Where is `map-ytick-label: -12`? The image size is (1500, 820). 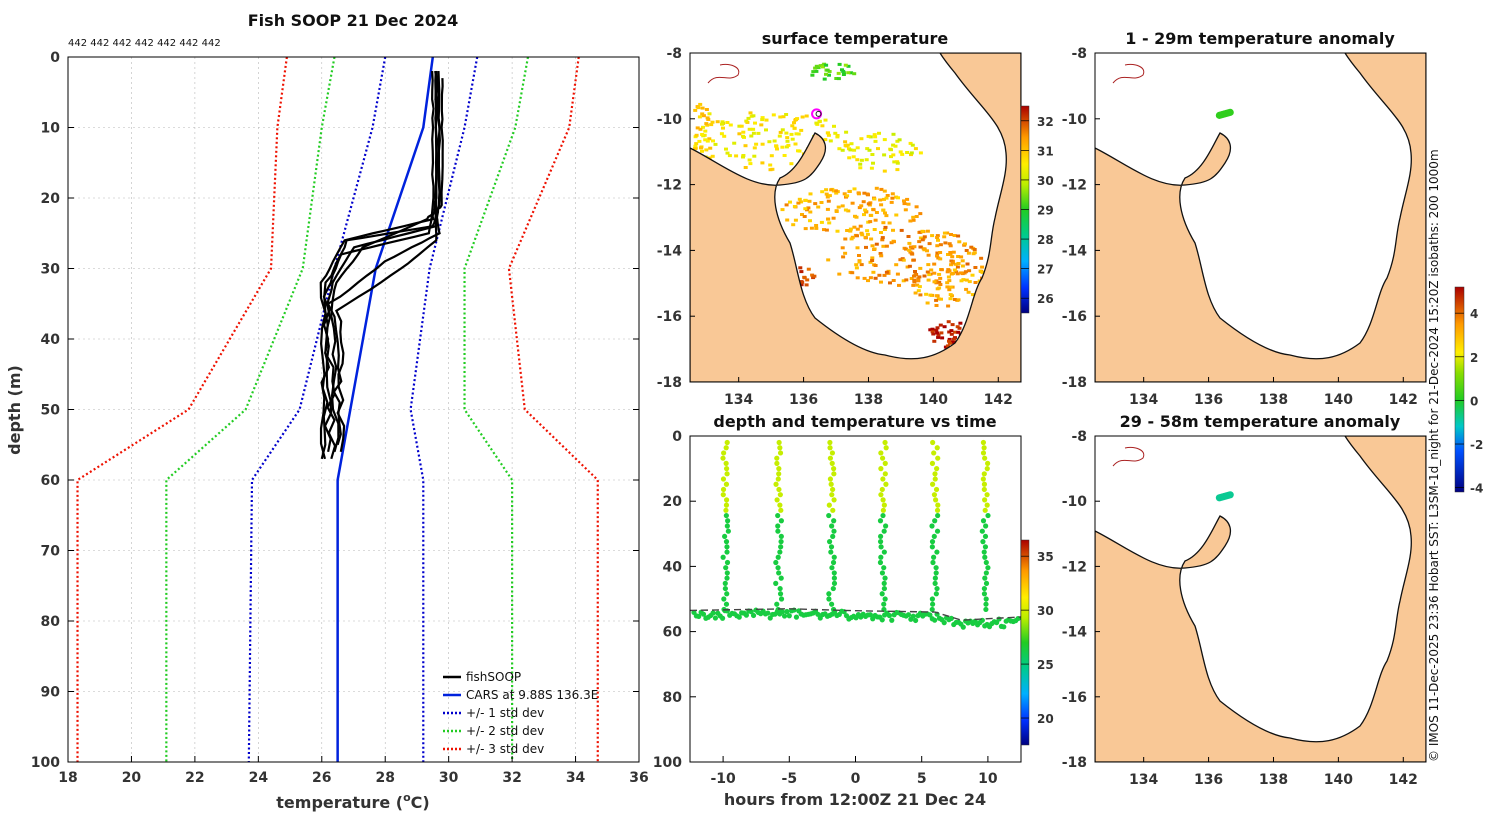
map-ytick-label: -12 is located at coordinates (669, 186).